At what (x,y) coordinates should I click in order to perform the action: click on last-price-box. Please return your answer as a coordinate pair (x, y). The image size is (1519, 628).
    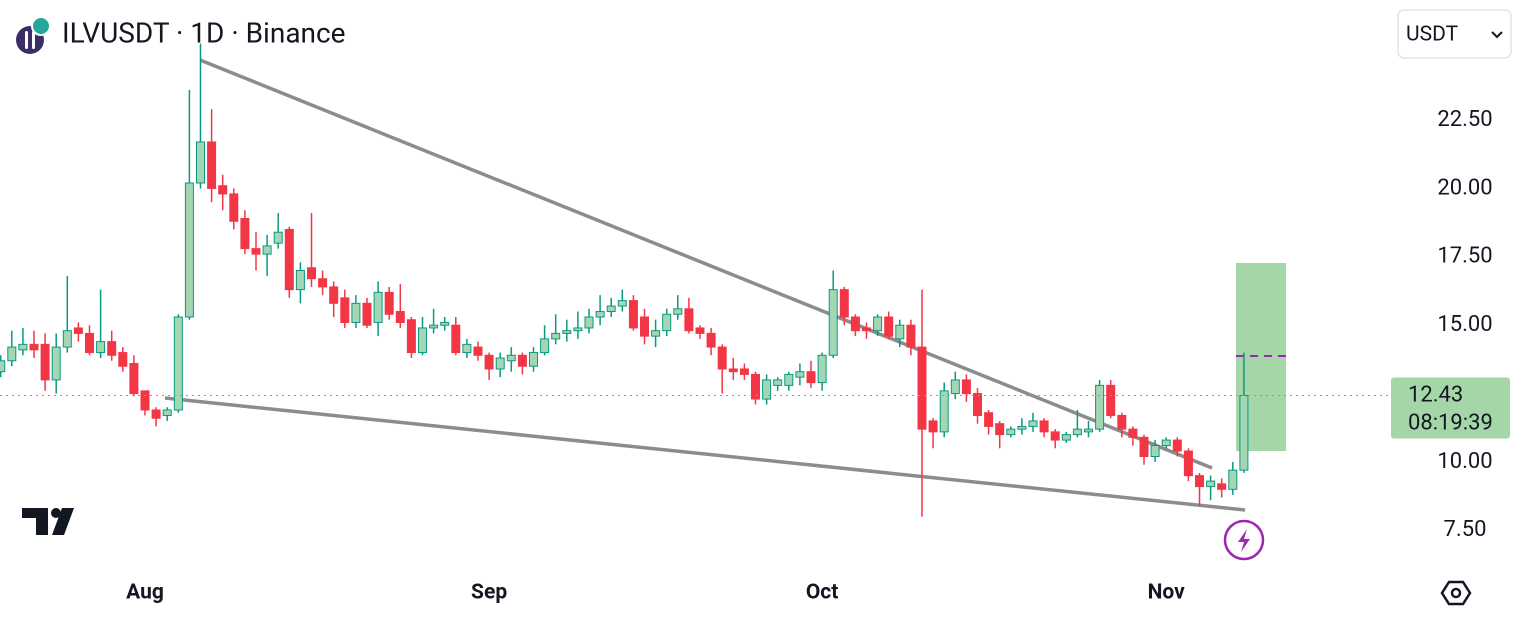
    Looking at the image, I should click on (1450, 408).